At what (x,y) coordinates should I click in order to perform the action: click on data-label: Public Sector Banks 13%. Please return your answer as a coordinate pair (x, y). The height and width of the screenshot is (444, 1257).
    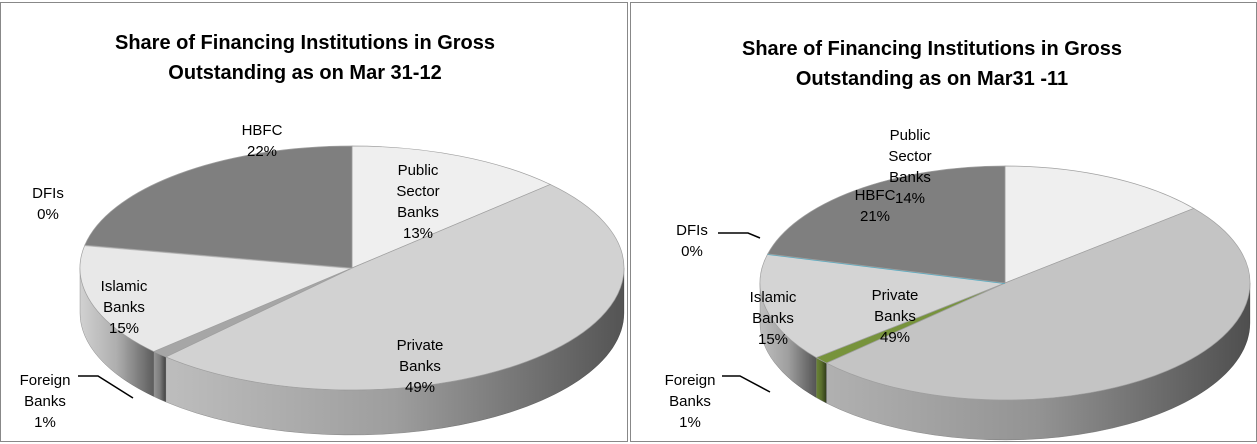
    Looking at the image, I should click on (418, 202).